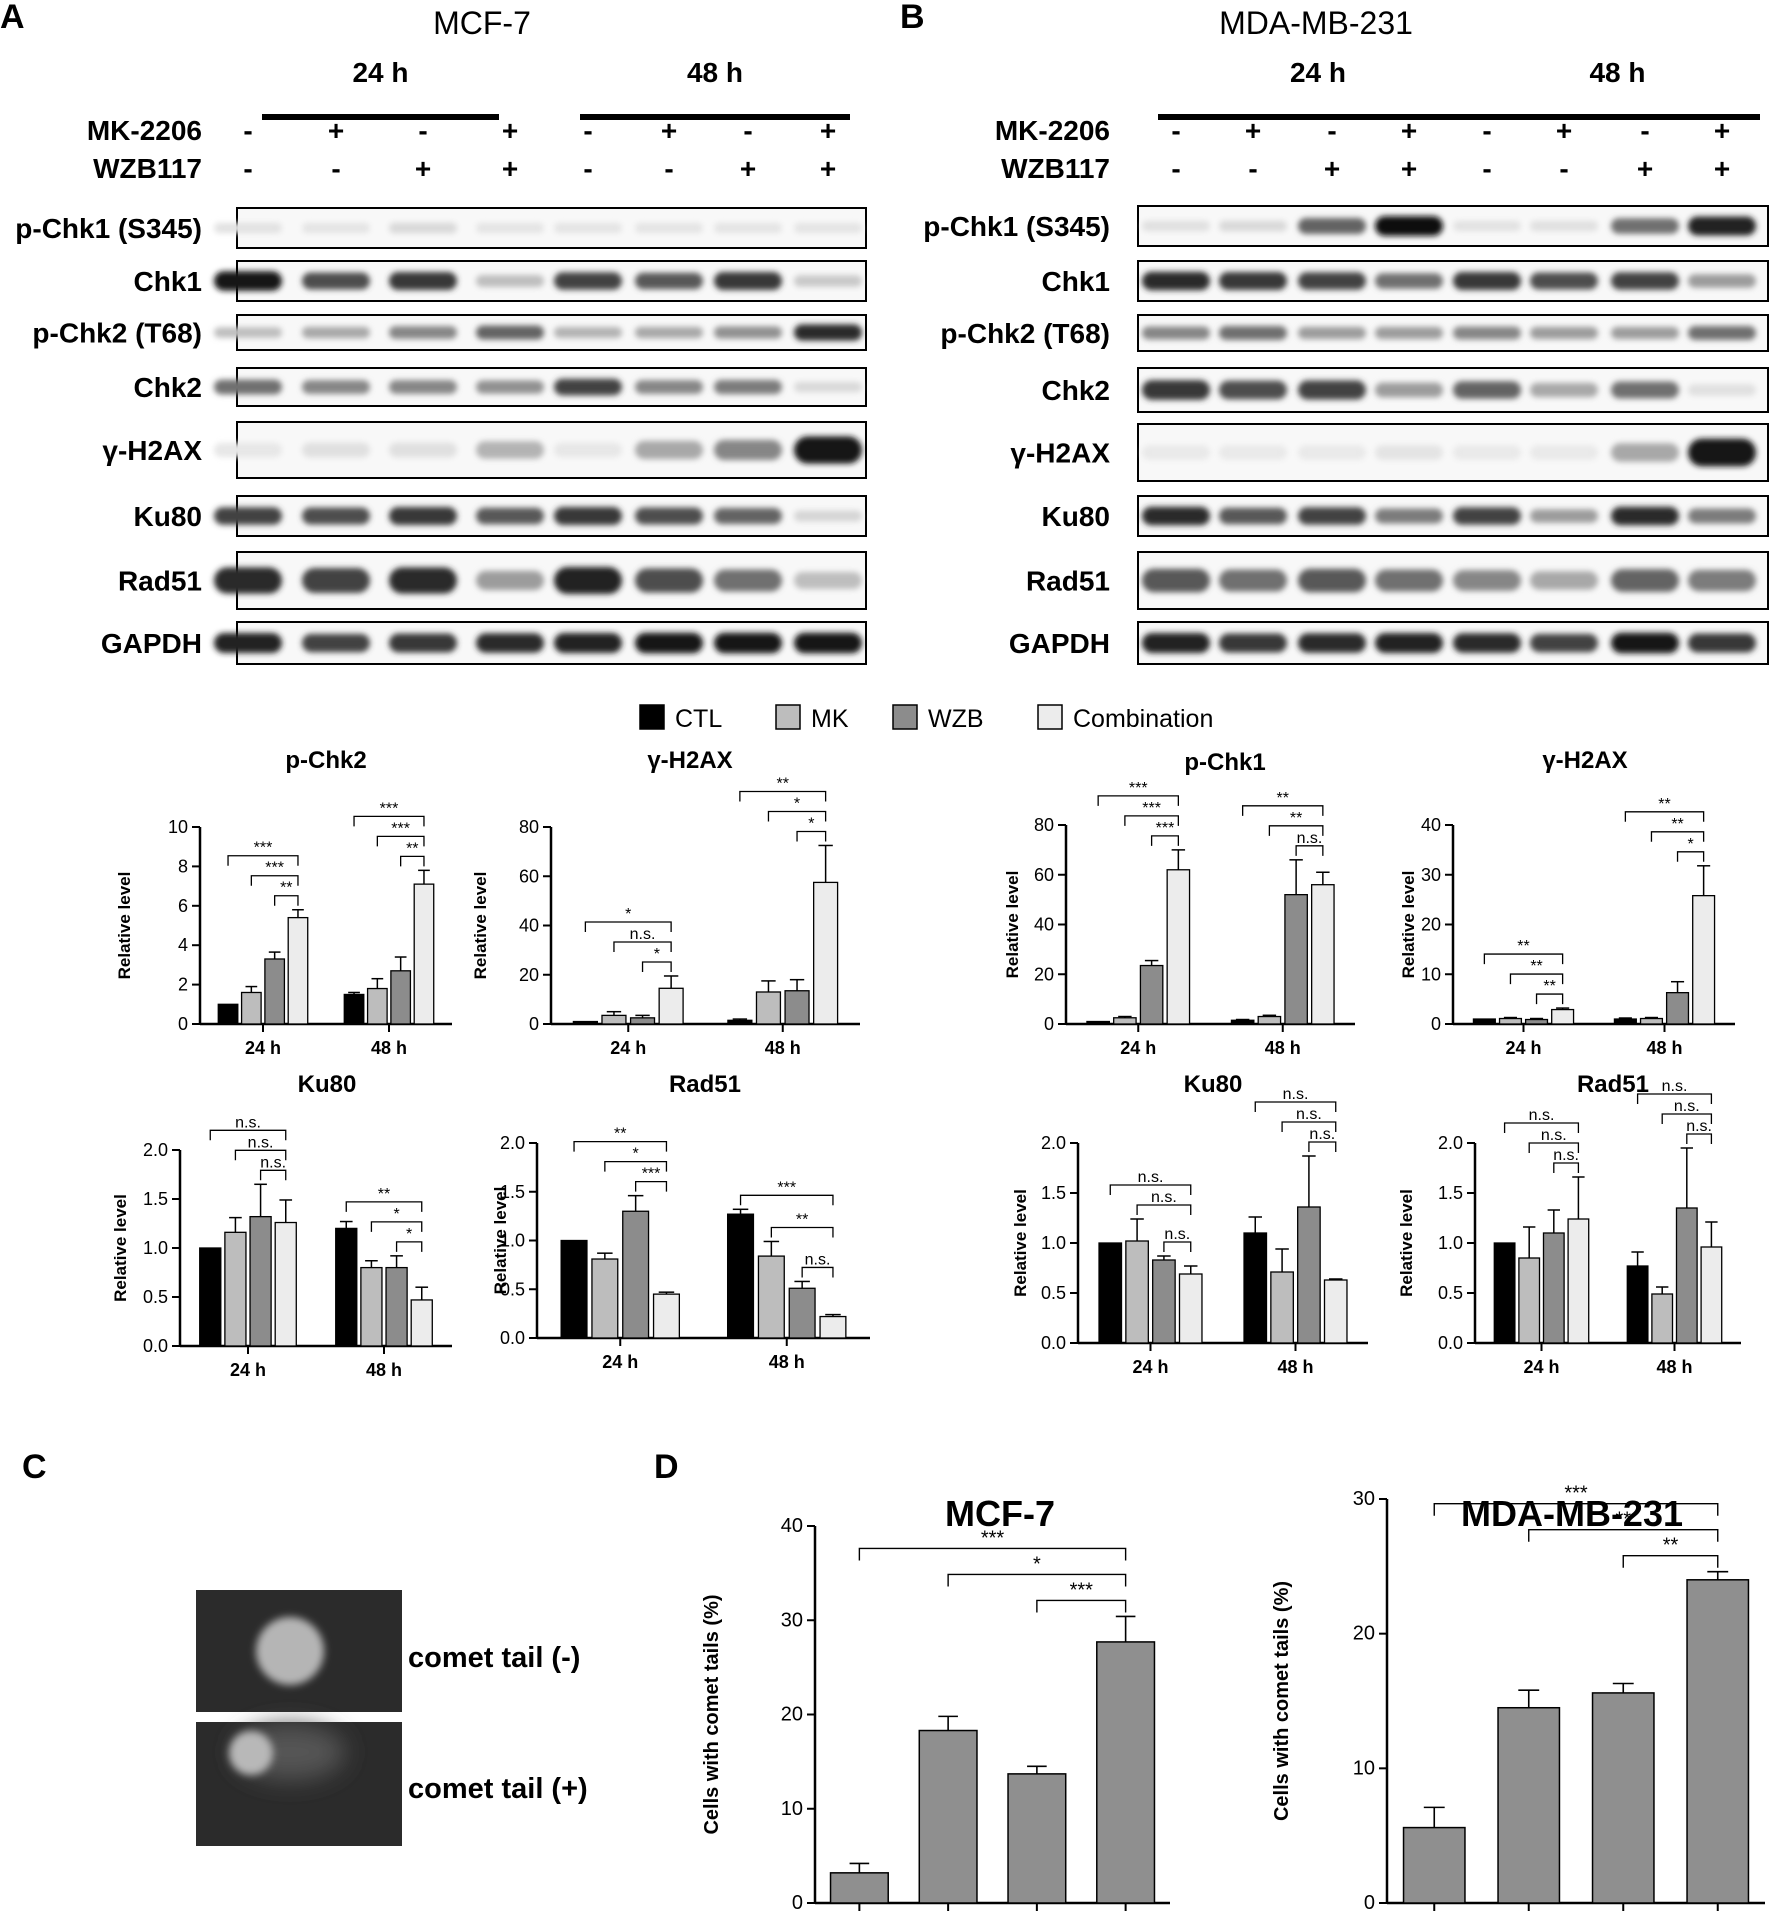 The image size is (1772, 1914). Describe the element at coordinates (1076, 390) in the screenshot. I see `blot-label: Chk2` at that location.